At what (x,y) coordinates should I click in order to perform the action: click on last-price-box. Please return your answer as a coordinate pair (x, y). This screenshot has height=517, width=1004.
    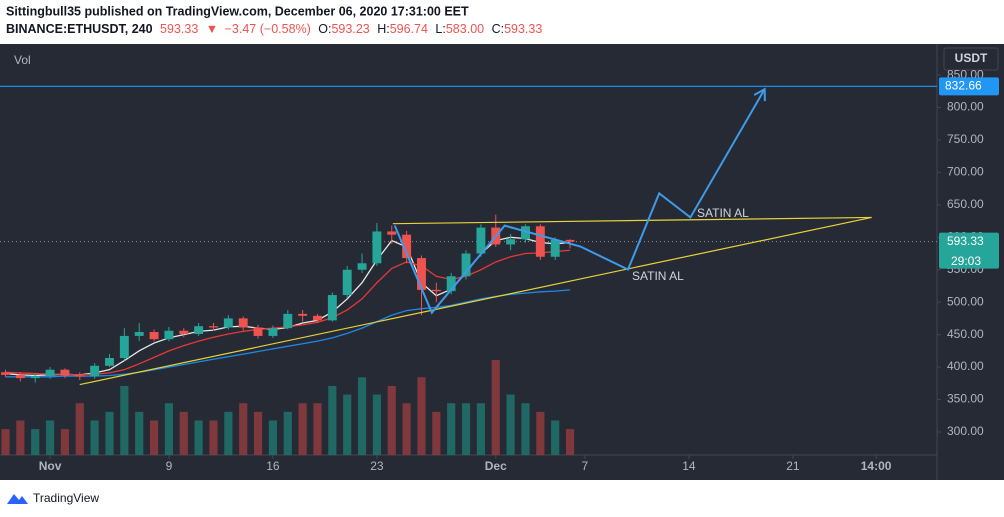
    Looking at the image, I should click on (969, 250).